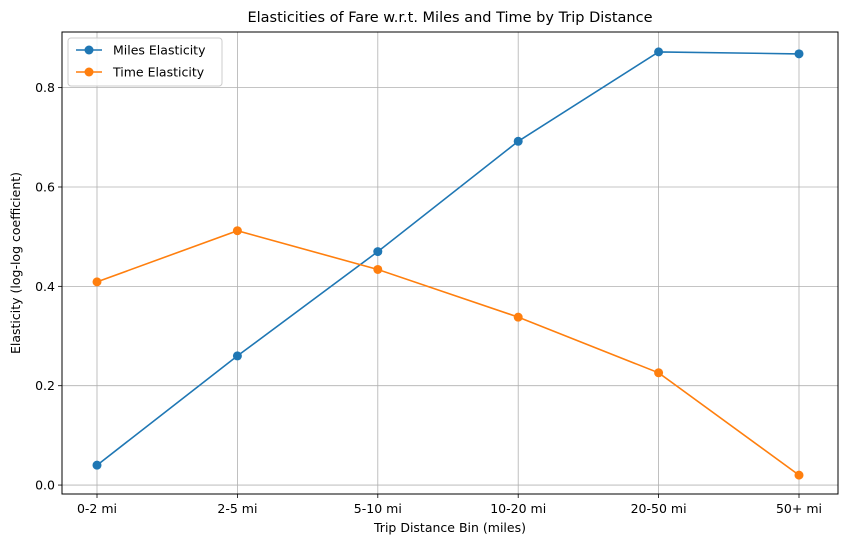 The image size is (846, 545). What do you see at coordinates (45, 485) in the screenshot?
I see `y-tick-label: 0.0` at bounding box center [45, 485].